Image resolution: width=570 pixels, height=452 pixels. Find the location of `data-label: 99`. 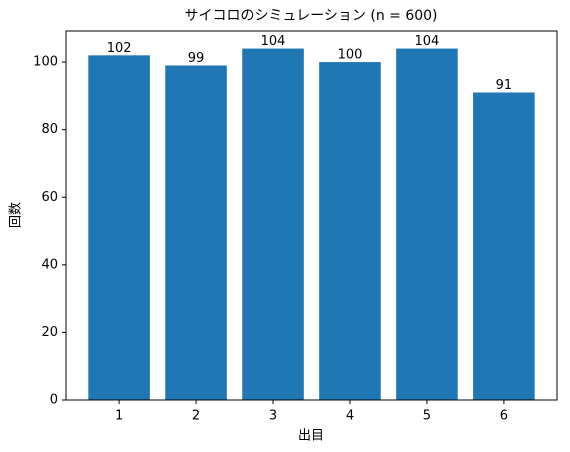

data-label: 99 is located at coordinates (196, 58).